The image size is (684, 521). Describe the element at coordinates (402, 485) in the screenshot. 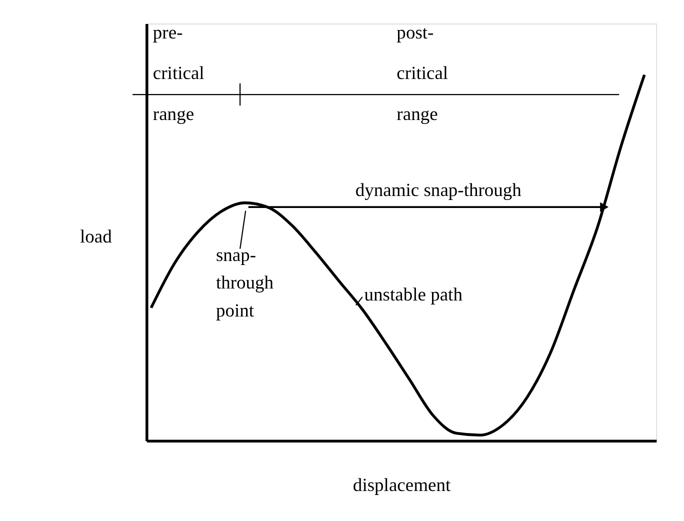

I see `x-axis-title: displacement` at that location.